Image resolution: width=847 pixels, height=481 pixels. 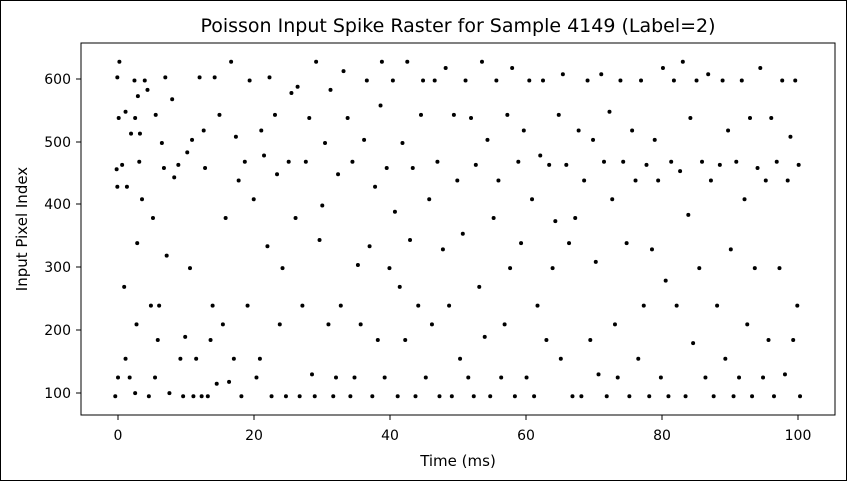 What do you see at coordinates (390, 436) in the screenshot?
I see `x-tick-label-40: 40` at bounding box center [390, 436].